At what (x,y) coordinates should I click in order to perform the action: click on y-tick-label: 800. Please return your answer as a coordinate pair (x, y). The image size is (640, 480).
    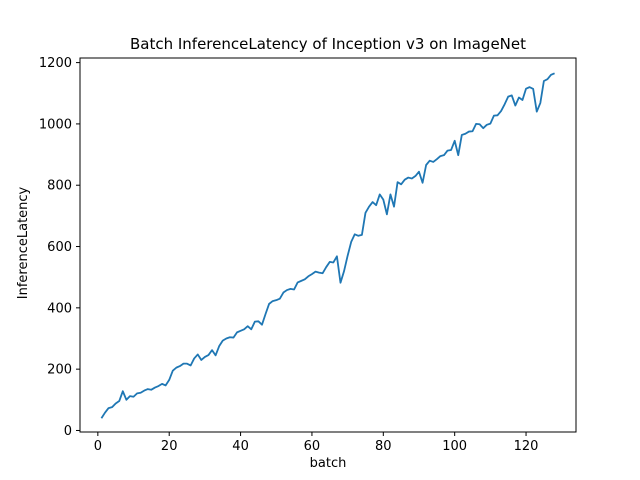
    Looking at the image, I should click on (59, 186).